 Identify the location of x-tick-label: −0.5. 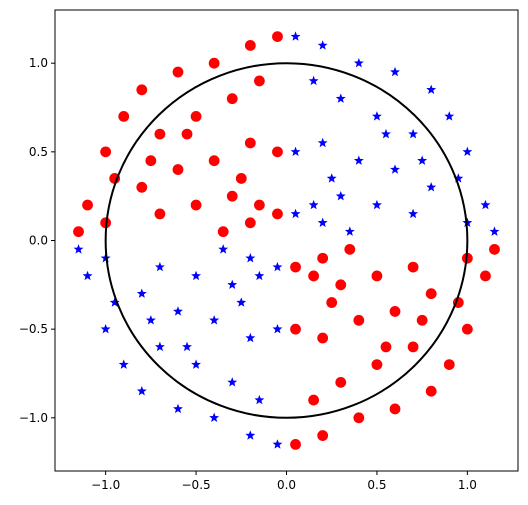
(196, 485).